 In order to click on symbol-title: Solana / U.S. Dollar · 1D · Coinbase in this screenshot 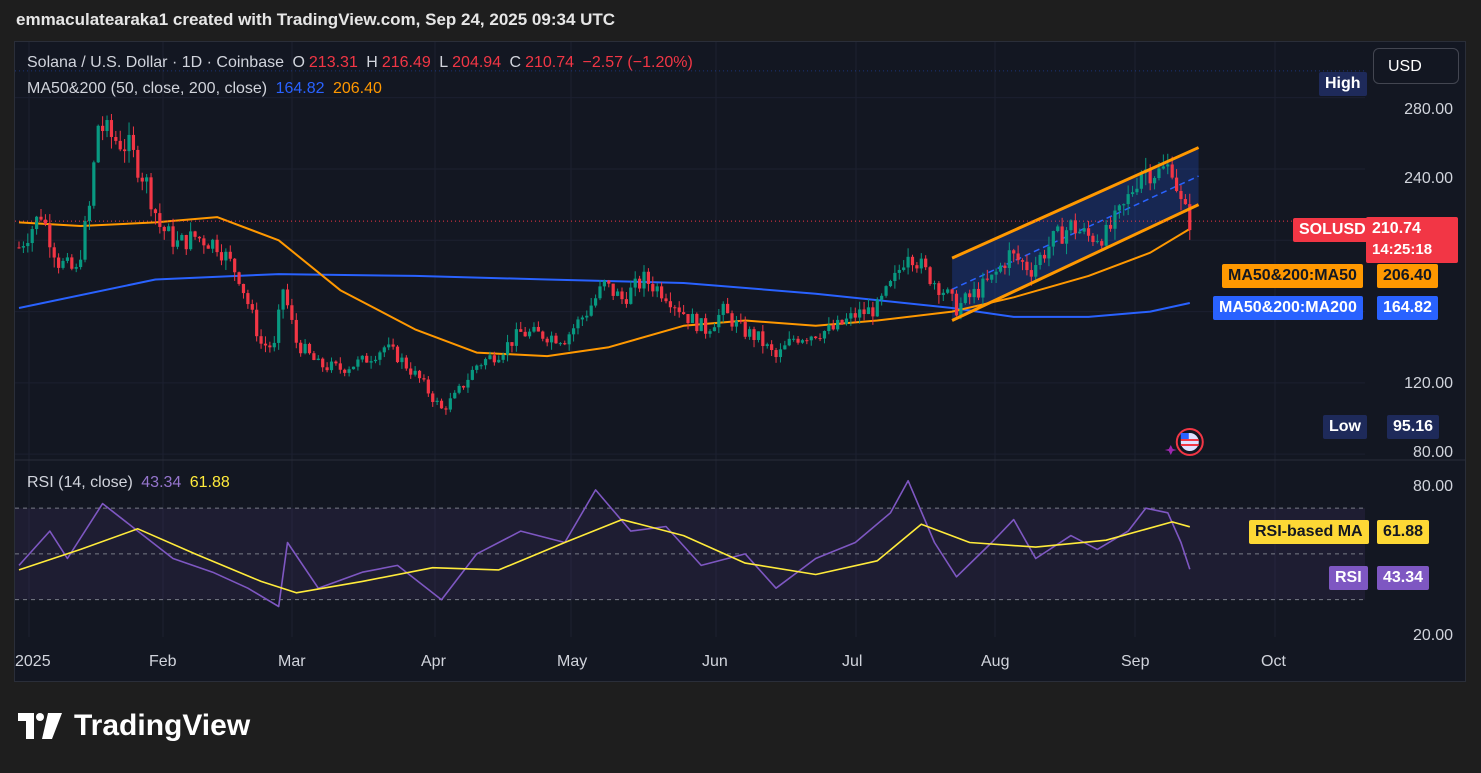, I will do `click(155, 62)`.